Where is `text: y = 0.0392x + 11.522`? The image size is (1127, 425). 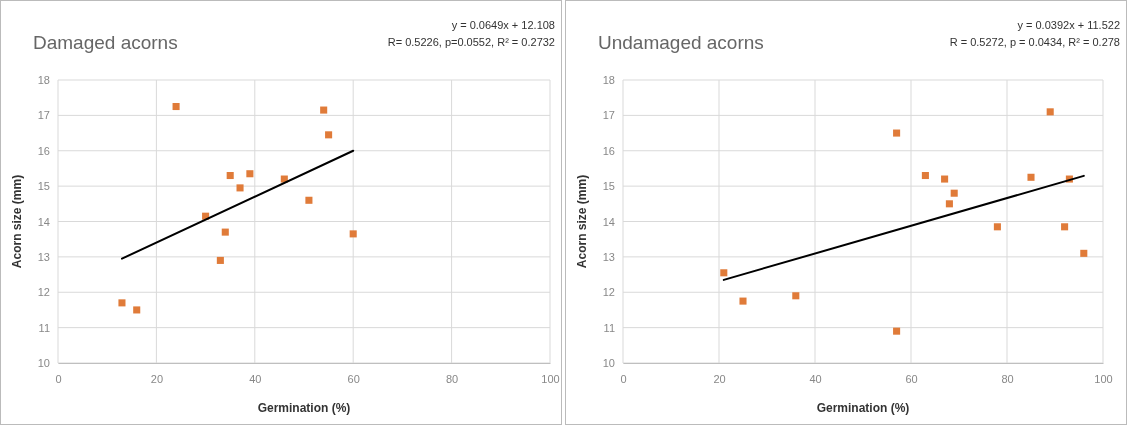
text: y = 0.0392x + 11.522 is located at coordinates (1068, 25).